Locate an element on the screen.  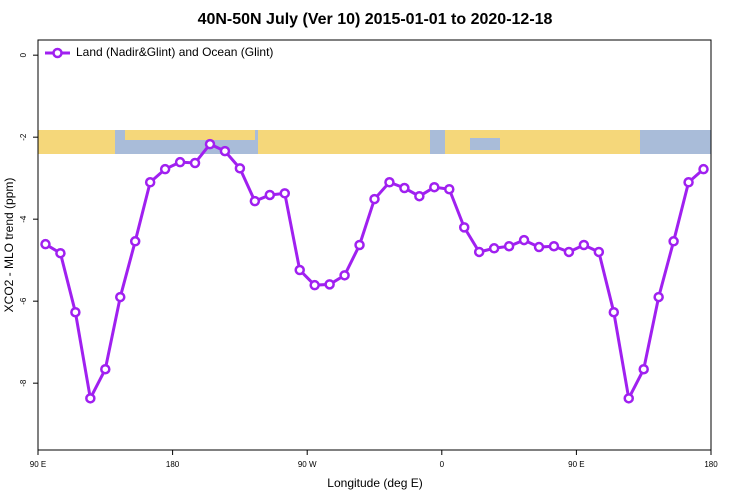
y-axis-label: XCO2 - MLO trend (ppm) is located at coordinates (9, 245).